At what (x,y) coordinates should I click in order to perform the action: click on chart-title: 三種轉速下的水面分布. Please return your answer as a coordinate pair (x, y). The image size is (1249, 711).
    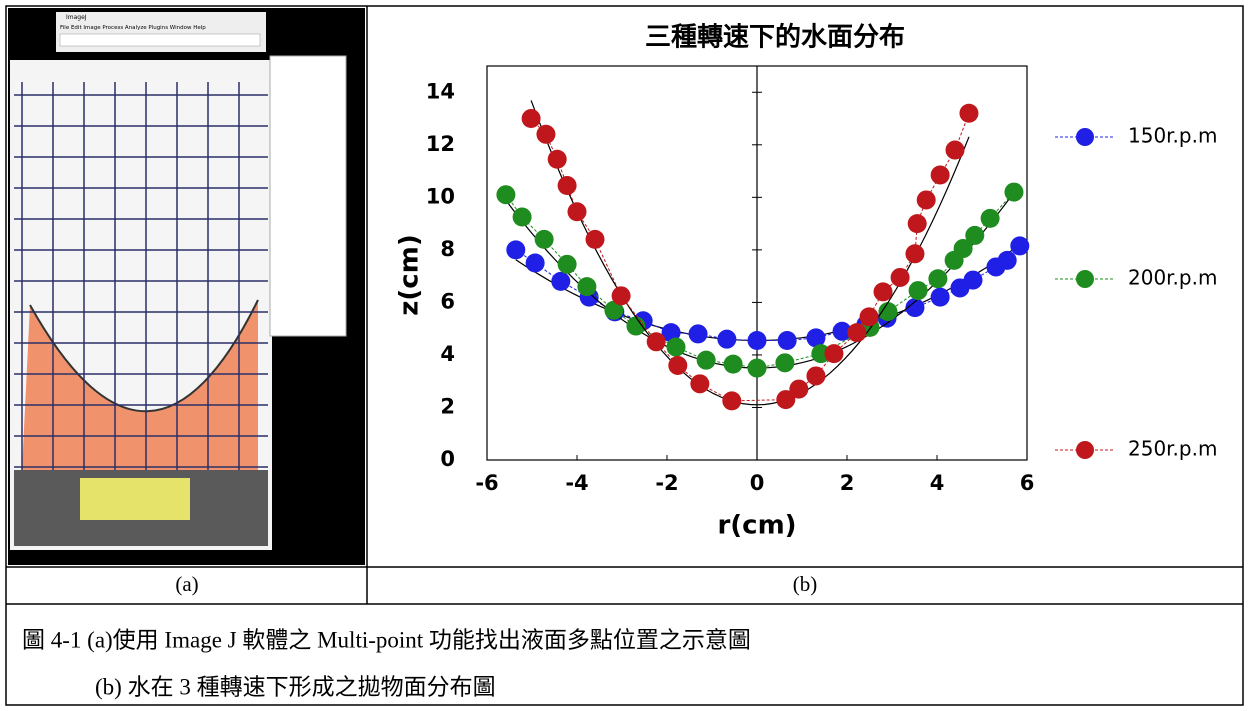
    Looking at the image, I should click on (775, 37).